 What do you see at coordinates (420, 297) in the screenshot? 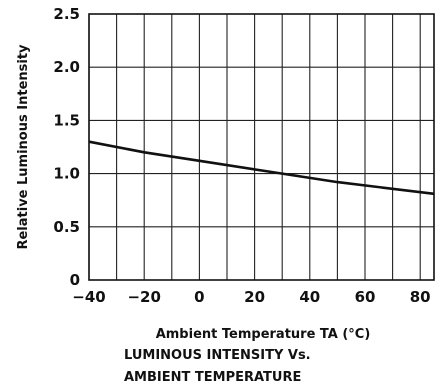
I see `x-tick-label: 80` at bounding box center [420, 297].